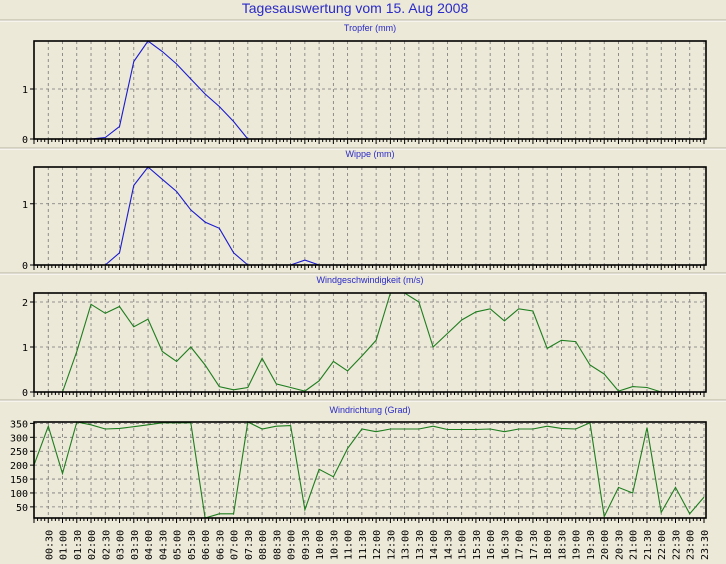 This screenshot has width=726, height=564. Describe the element at coordinates (434, 545) in the screenshot. I see `x-tick-label: 14:00` at that location.